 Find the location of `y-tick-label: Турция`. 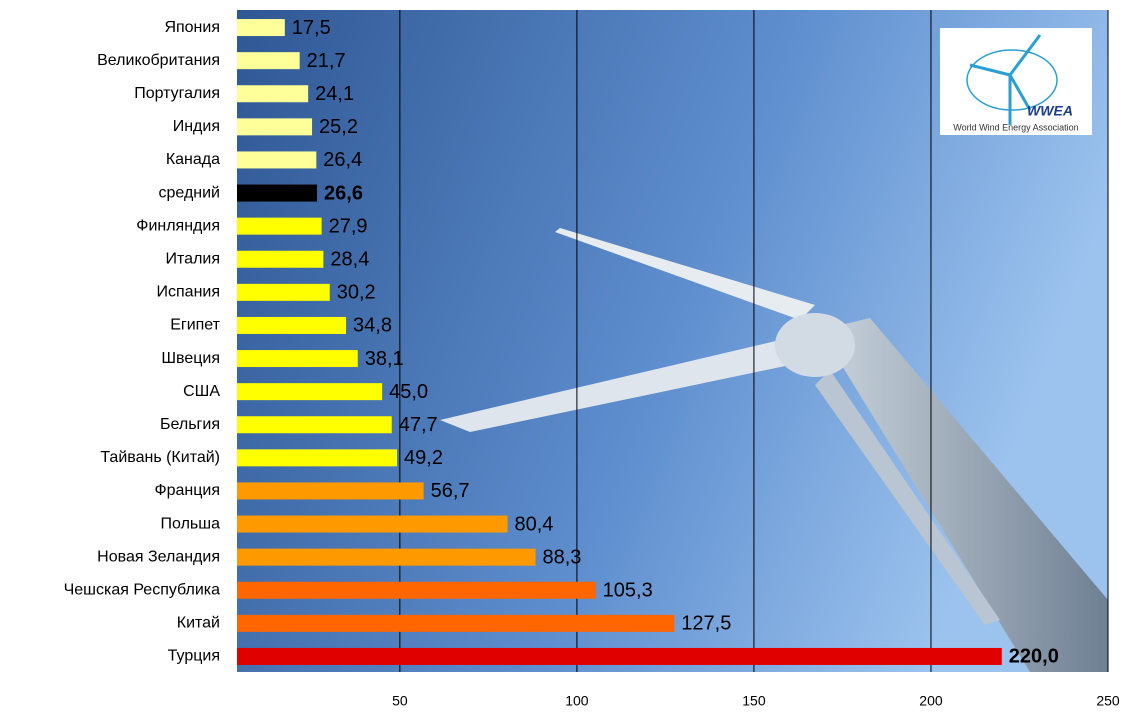

y-tick-label: Турция is located at coordinates (194, 656).